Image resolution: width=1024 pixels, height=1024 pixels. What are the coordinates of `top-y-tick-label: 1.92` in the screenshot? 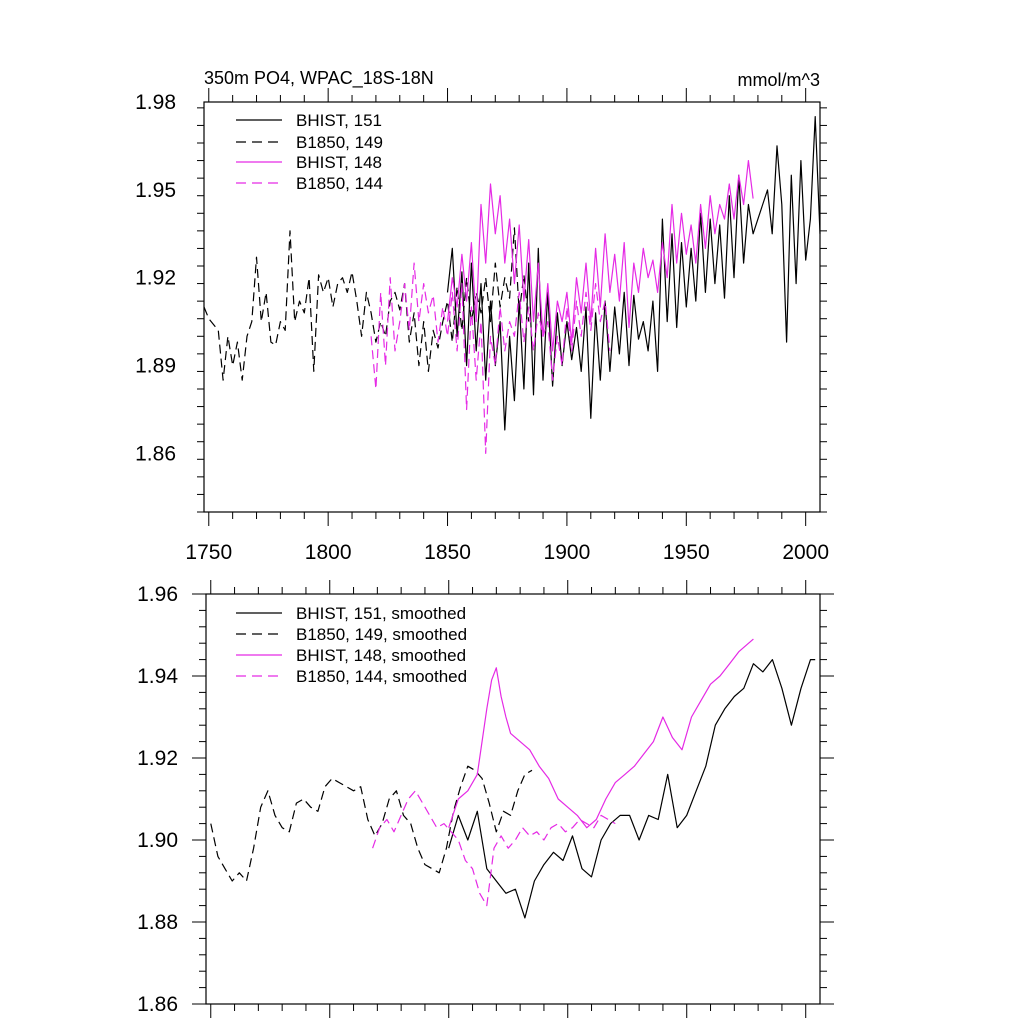 It's located at (155, 278).